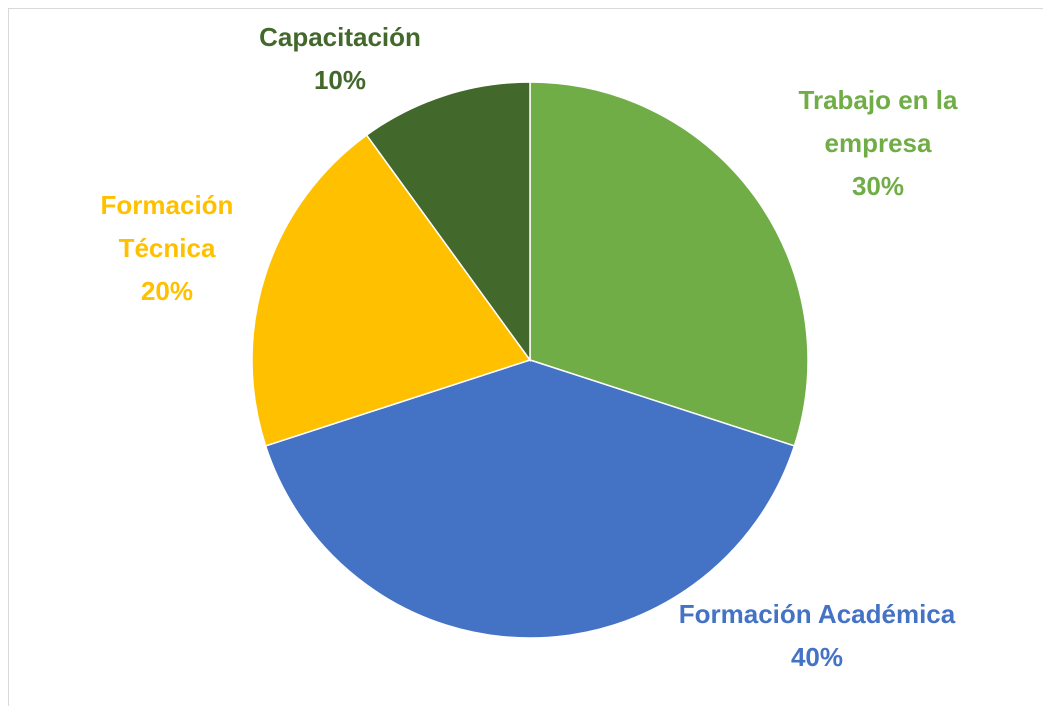 The image size is (1043, 706). I want to click on data-label: Formación Académica 40%, so click(817, 636).